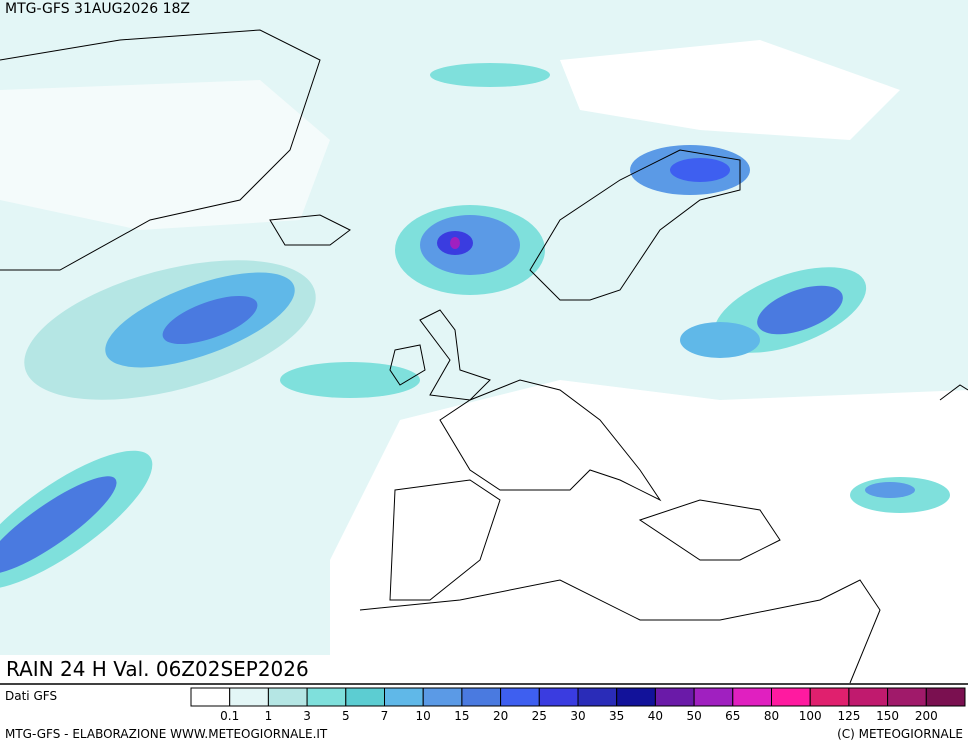 The image size is (968, 749). Describe the element at coordinates (539, 716) in the screenshot. I see `legend-label: 25` at that location.